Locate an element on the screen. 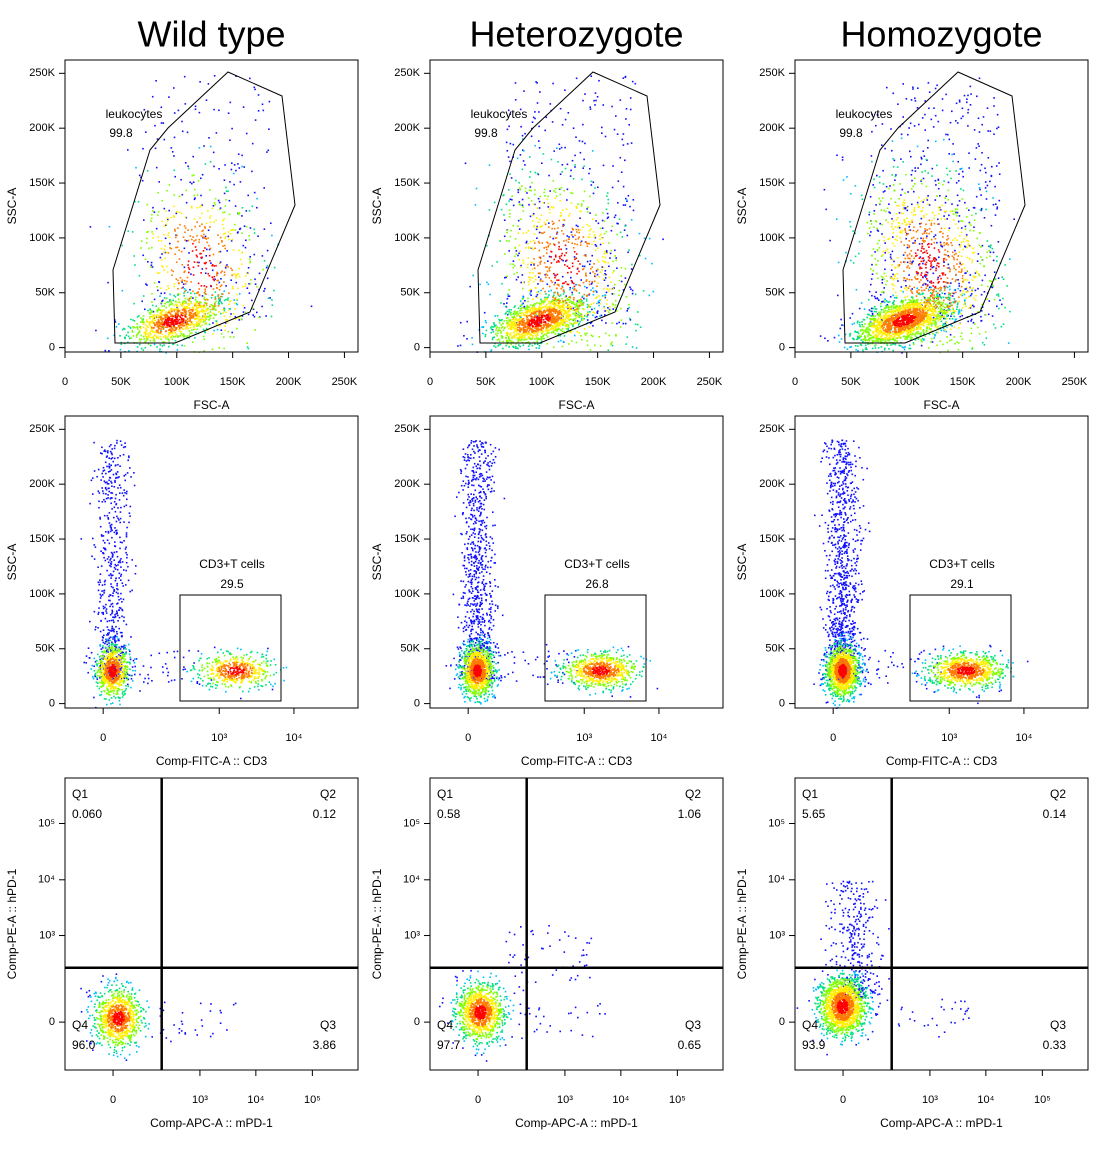 Image resolution: width=1096 pixels, height=1154 pixels. x-tick-label: 100K is located at coordinates (177, 382).